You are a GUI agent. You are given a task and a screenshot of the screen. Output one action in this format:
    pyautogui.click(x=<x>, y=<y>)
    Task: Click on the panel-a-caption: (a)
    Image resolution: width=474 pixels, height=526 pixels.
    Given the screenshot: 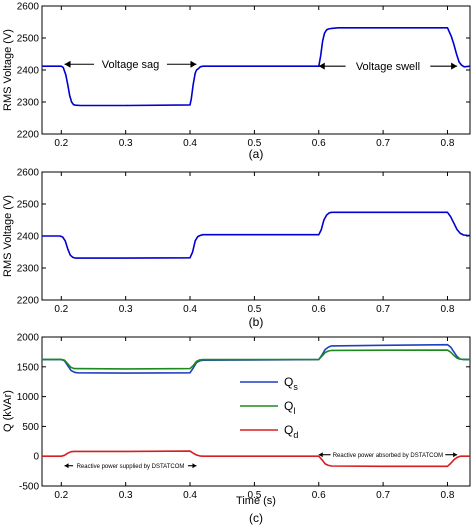 What is the action you would take?
    pyautogui.click(x=256, y=154)
    